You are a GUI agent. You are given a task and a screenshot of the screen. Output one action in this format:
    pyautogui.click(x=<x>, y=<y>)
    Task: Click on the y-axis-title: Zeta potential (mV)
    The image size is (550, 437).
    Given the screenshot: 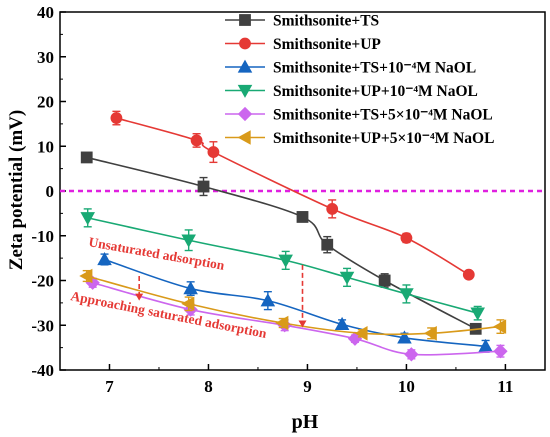 What is the action you would take?
    pyautogui.click(x=16, y=190)
    